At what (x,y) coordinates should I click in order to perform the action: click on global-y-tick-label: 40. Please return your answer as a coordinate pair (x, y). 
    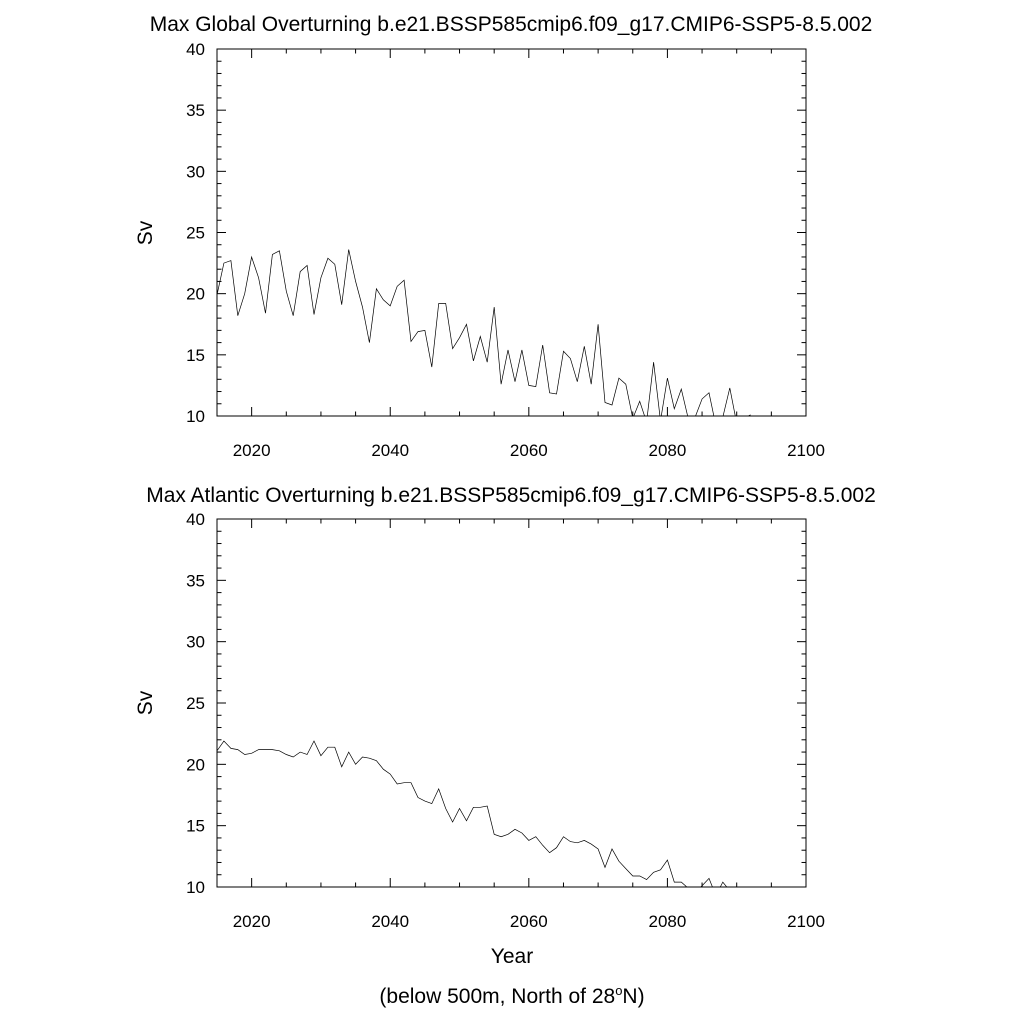
    Looking at the image, I should click on (195, 49).